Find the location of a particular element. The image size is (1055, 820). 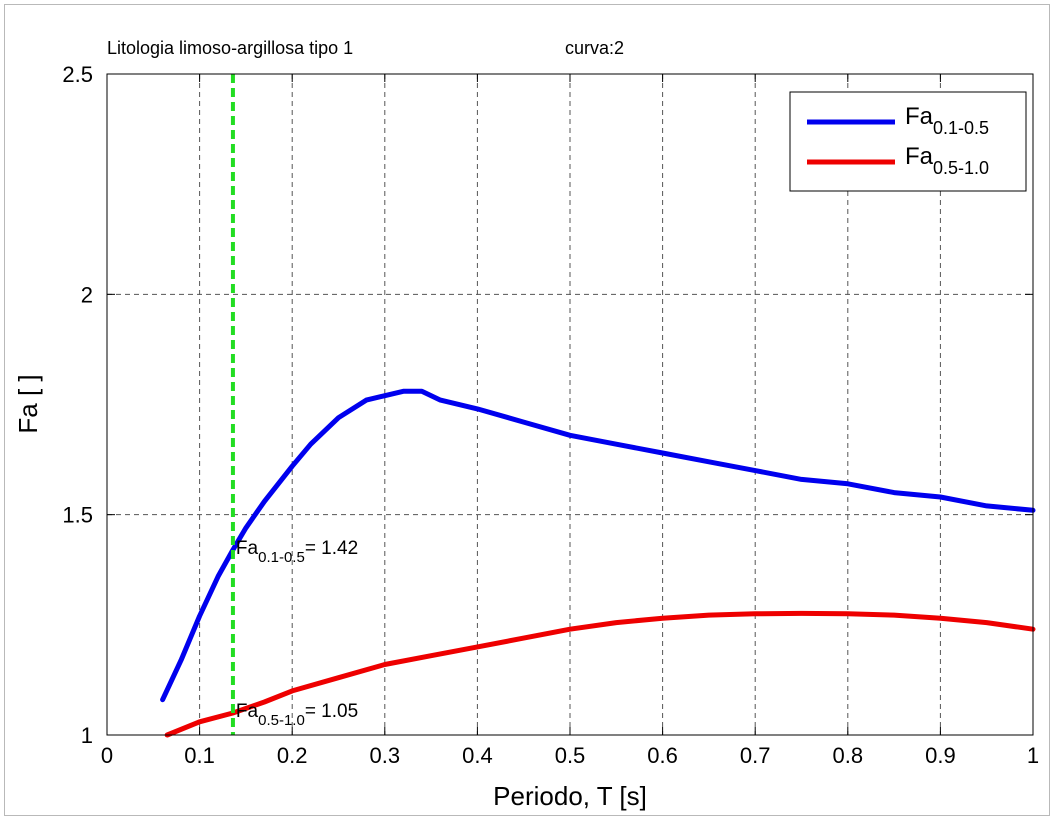

x-tick-label: 0.5 is located at coordinates (570, 755).